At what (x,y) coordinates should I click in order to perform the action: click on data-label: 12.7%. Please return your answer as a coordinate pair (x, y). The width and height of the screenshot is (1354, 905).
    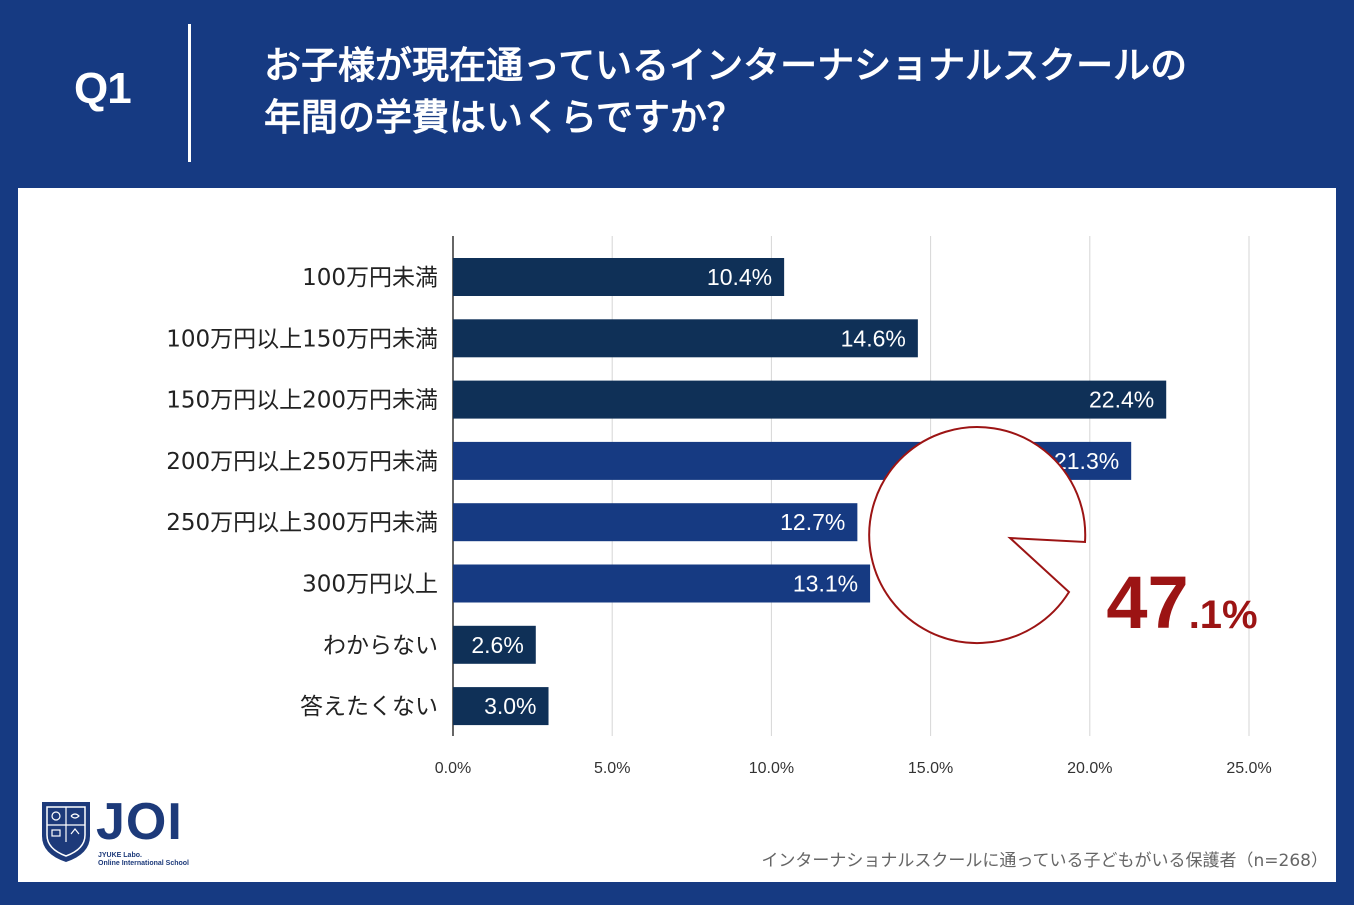
    Looking at the image, I should click on (812, 522).